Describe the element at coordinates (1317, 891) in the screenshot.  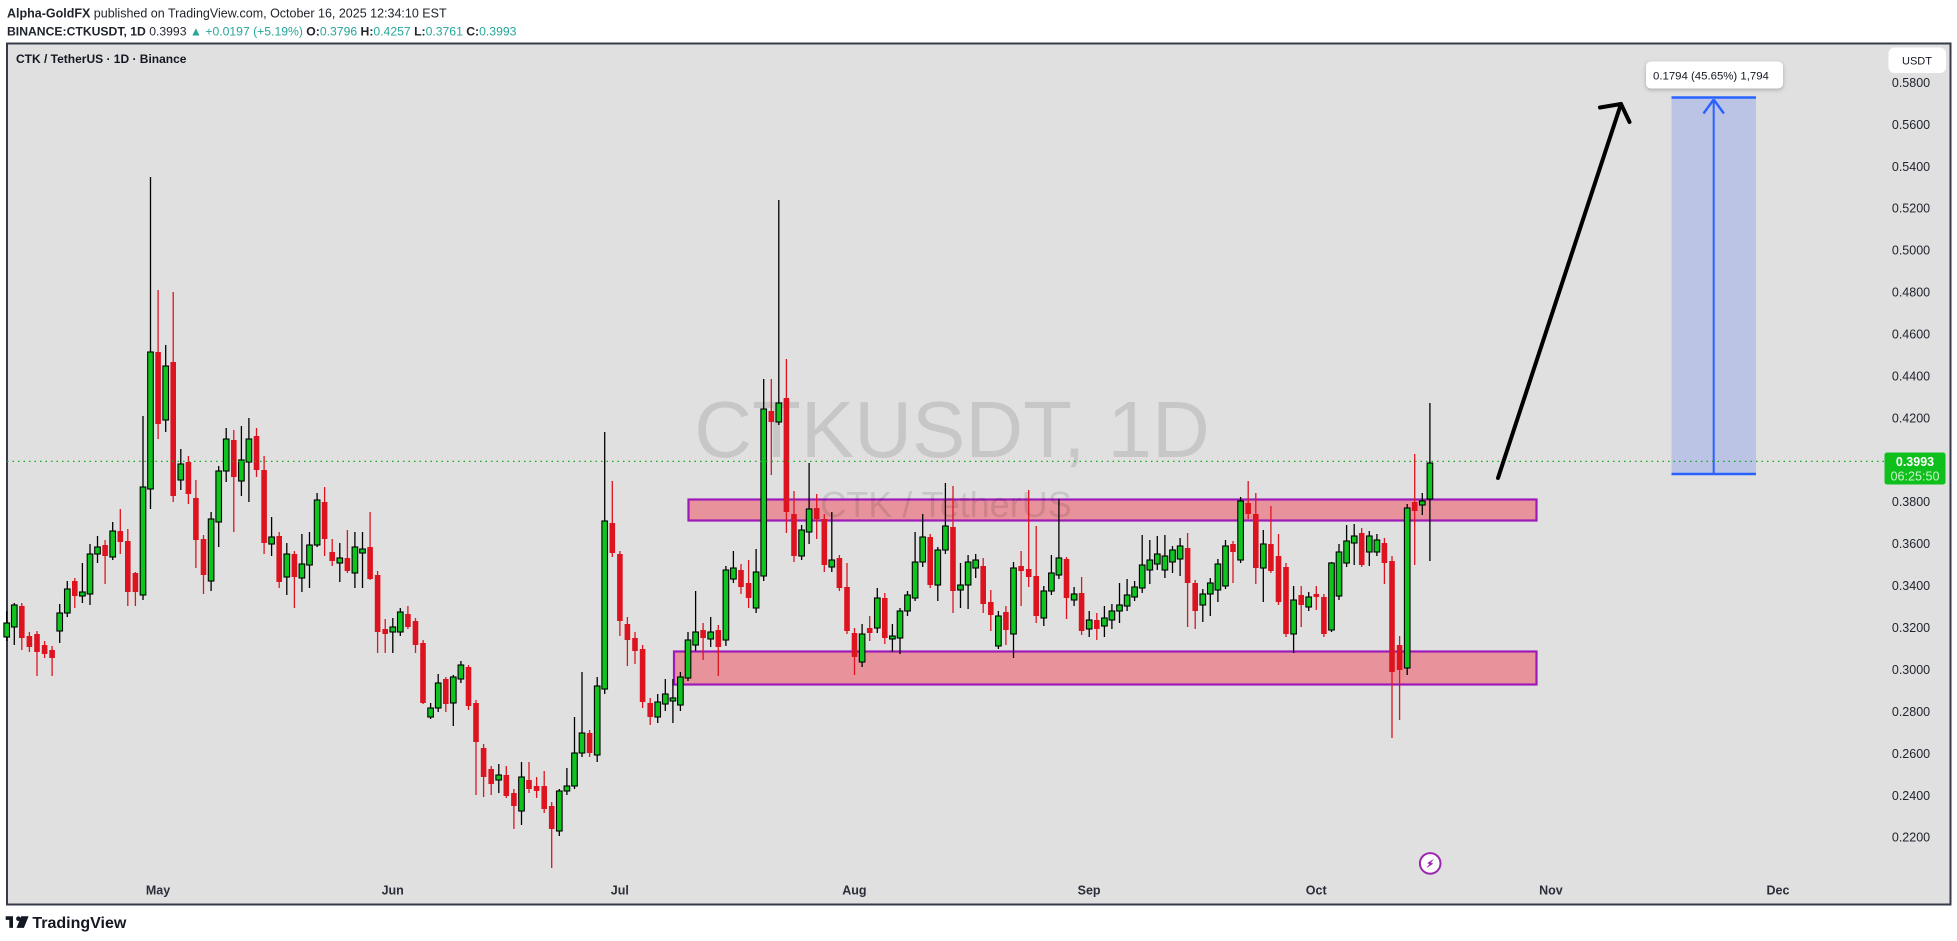
I see `svg-text: Oct` at that location.